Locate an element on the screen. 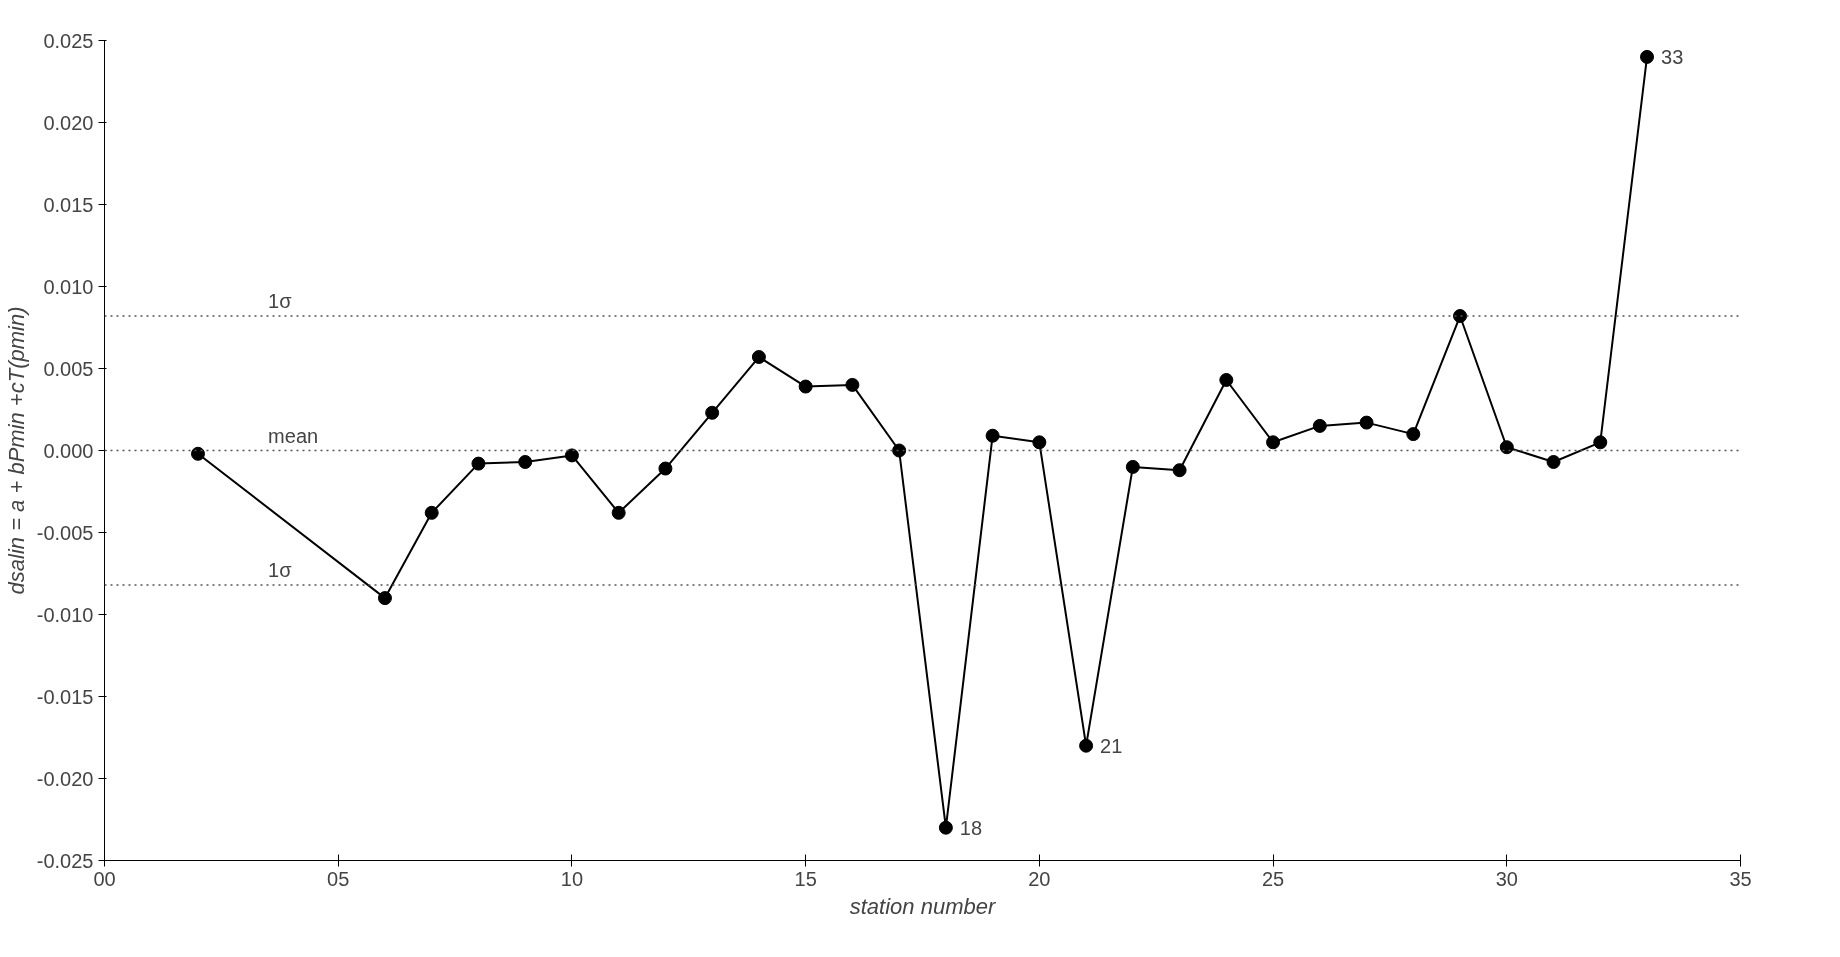  annotation: 18 is located at coordinates (971, 827).